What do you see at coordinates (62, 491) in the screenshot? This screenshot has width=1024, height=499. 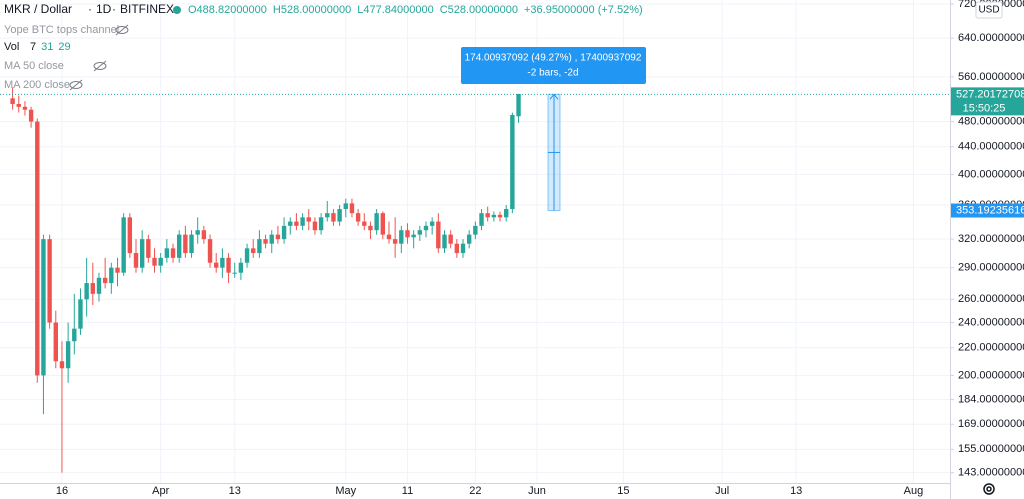 I see `x-tick-label: 16` at bounding box center [62, 491].